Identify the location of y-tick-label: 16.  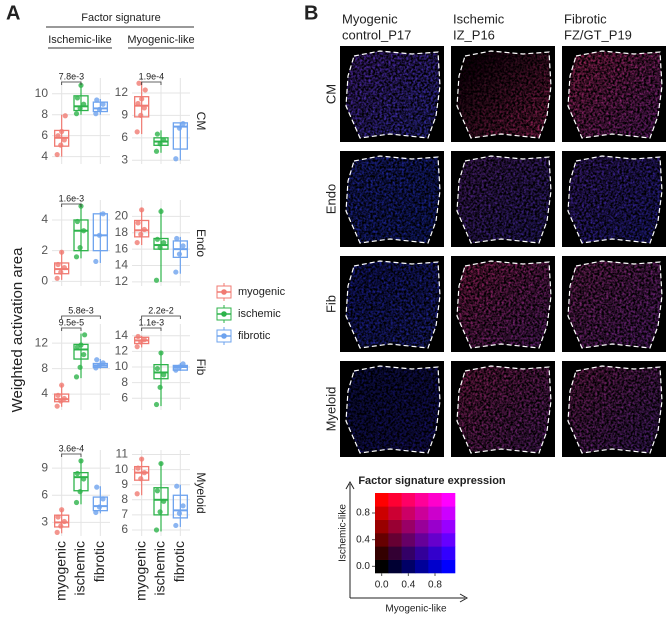
(122, 248).